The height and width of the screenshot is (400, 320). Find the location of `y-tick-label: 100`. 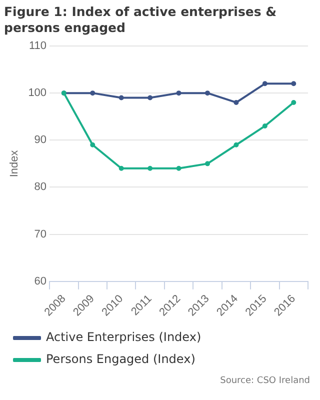

y-tick-label: 100 is located at coordinates (37, 93).